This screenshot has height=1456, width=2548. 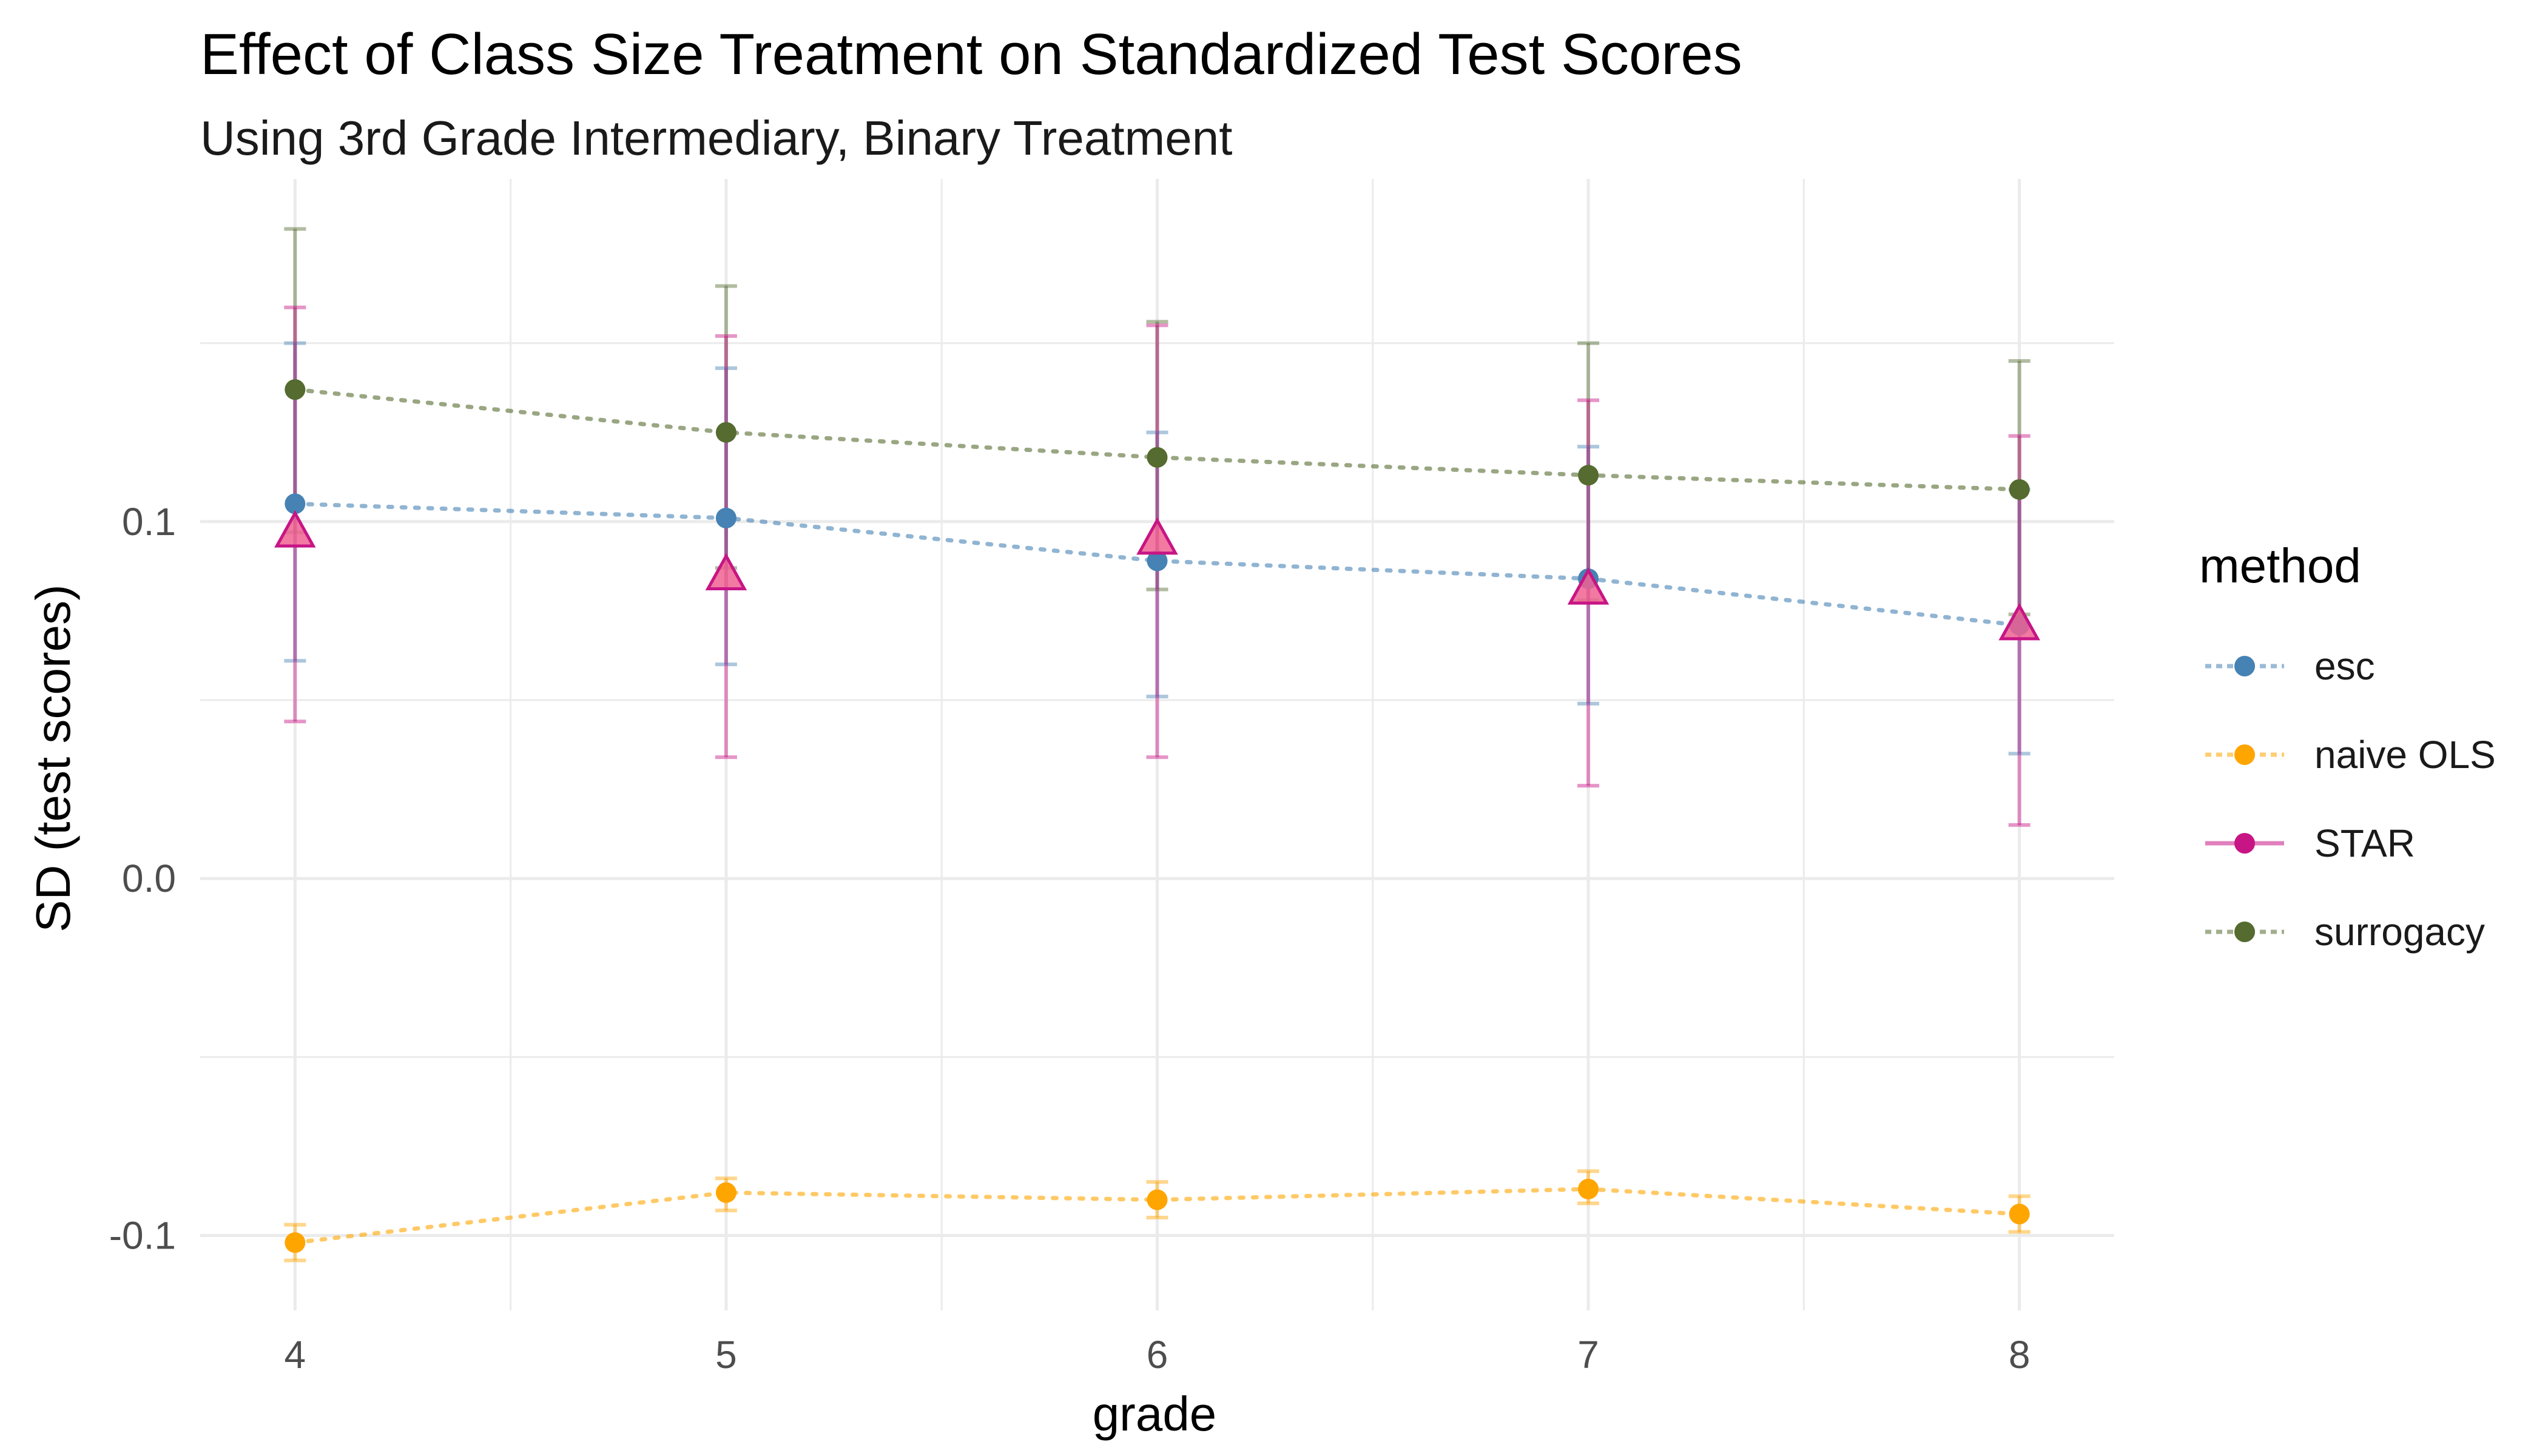 What do you see at coordinates (2310, 843) in the screenshot?
I see `legend-item-star: STAR` at bounding box center [2310, 843].